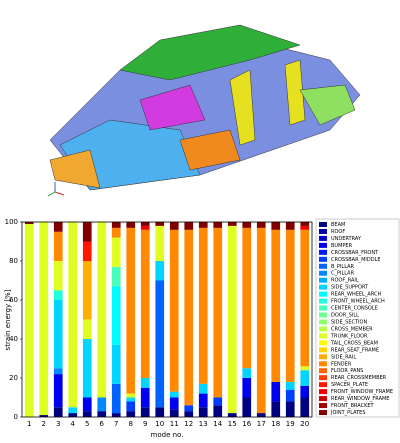  What do you see at coordinates (354, 309) in the screenshot?
I see `legend-label: CENTER_CONSOLE` at bounding box center [354, 309].